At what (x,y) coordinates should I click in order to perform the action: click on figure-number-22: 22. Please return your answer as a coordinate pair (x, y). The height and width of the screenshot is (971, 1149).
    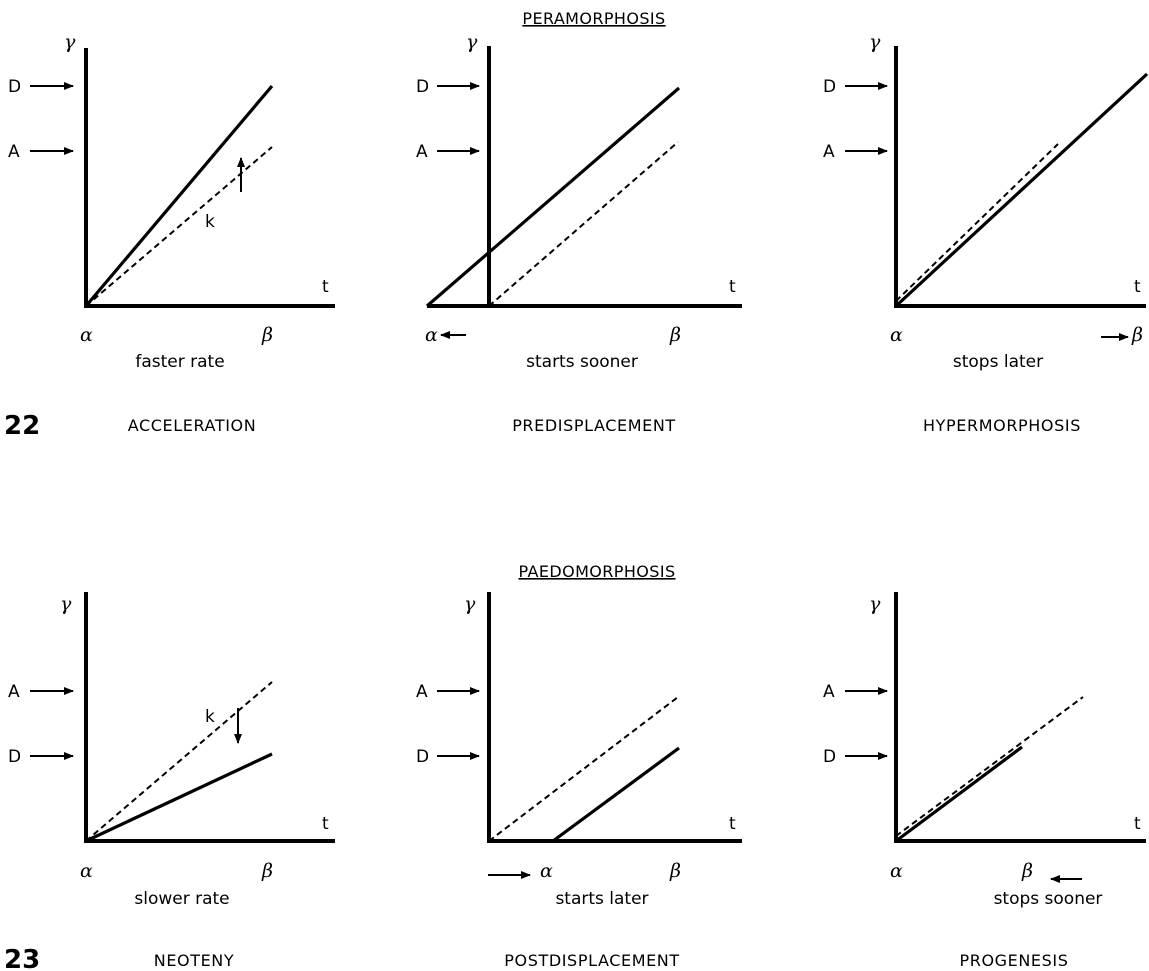
    Looking at the image, I should click on (22, 426).